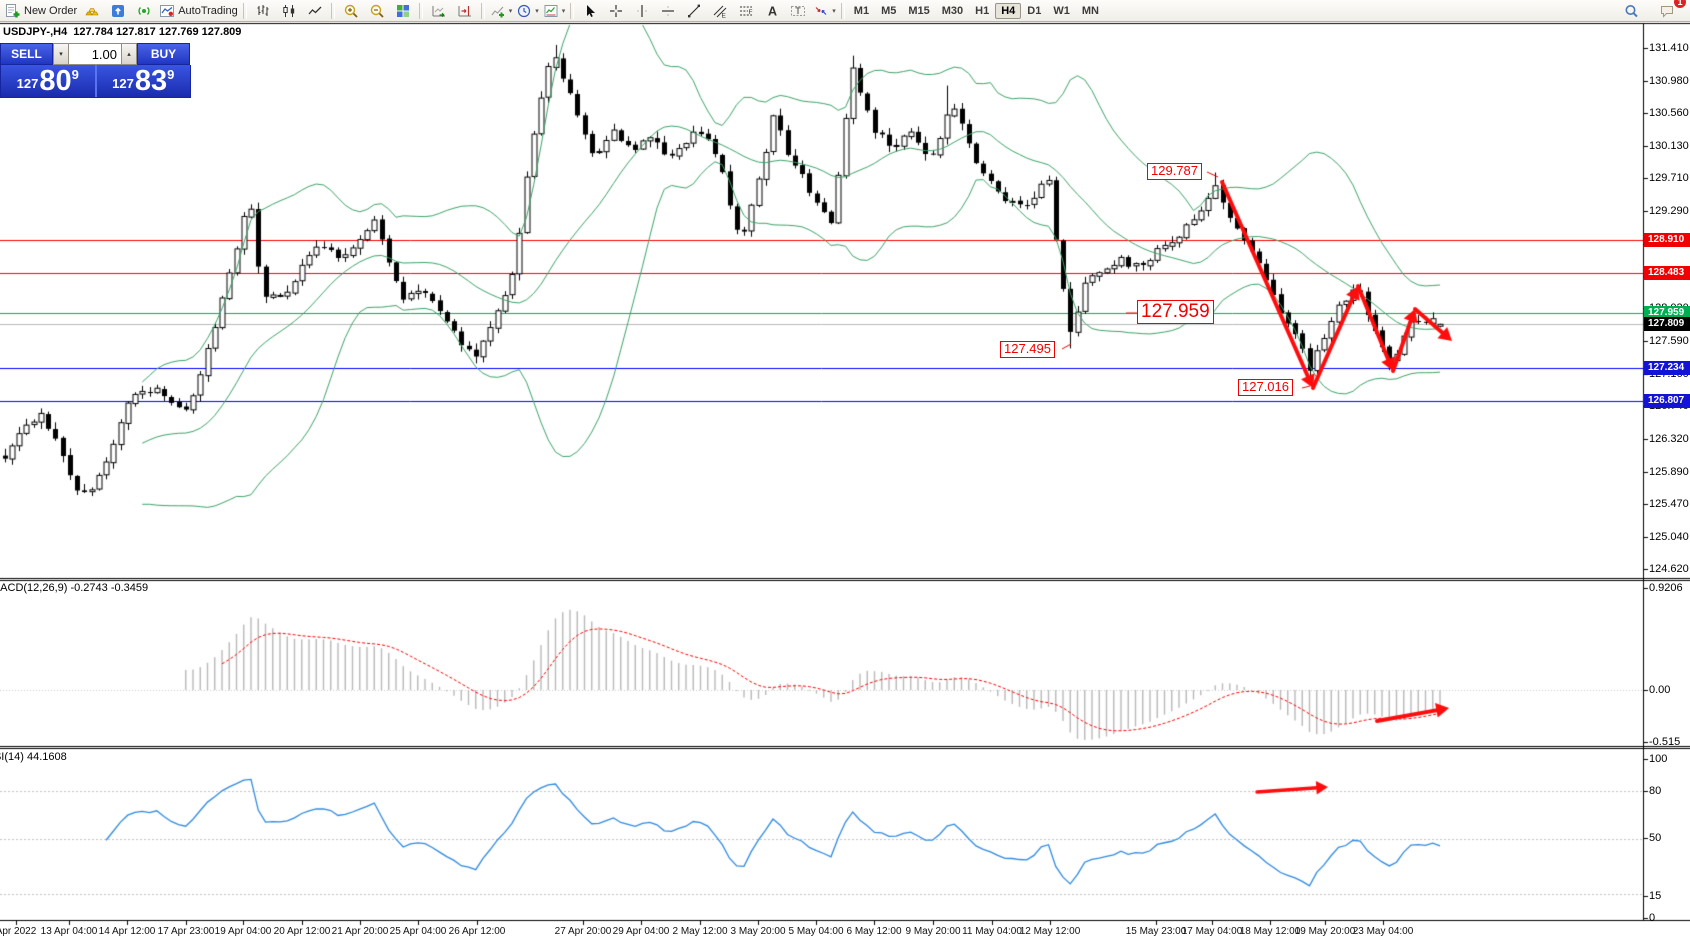 This screenshot has height=944, width=1690. I want to click on rsi-scale-label: 15, so click(1655, 896).